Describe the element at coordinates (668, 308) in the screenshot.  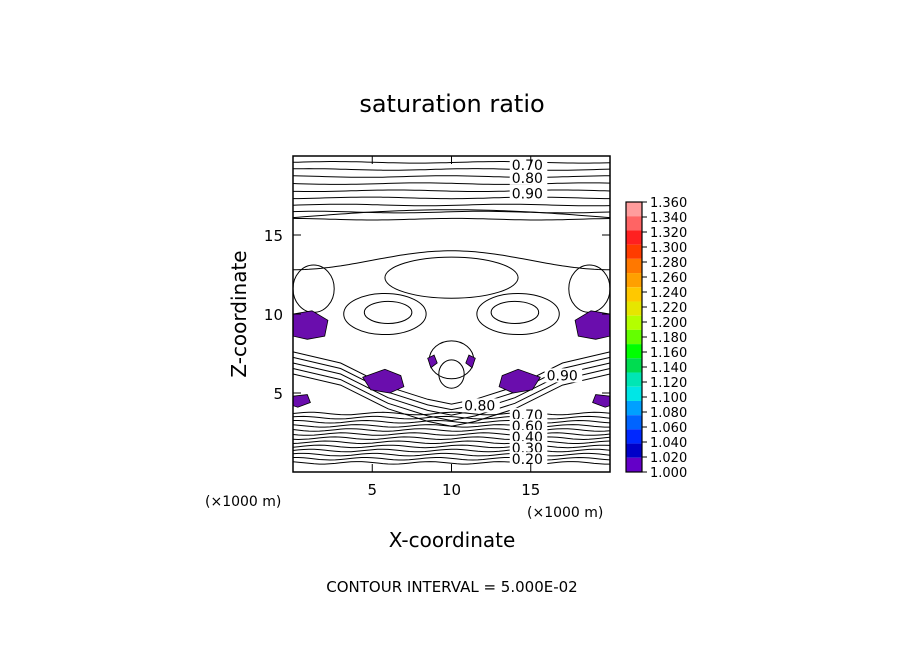
I see `colorbar-label: 1.220` at that location.